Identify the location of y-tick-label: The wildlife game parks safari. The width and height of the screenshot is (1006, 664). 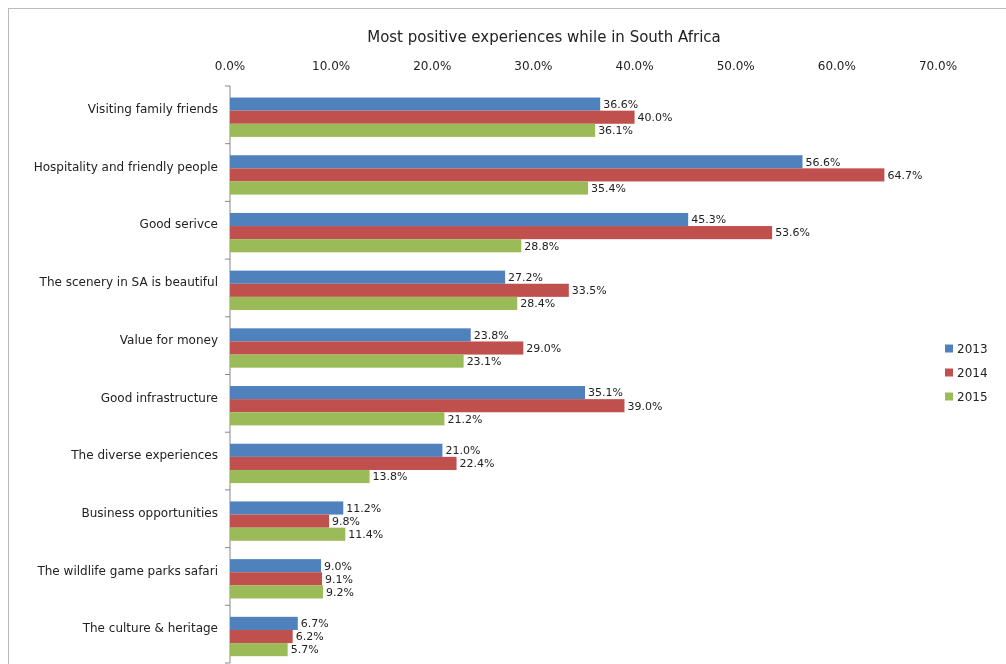
(127, 570).